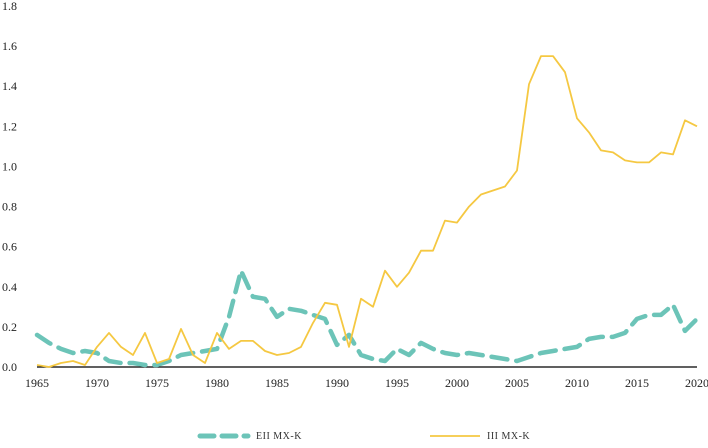 The height and width of the screenshot is (448, 708). What do you see at coordinates (9, 187) in the screenshot?
I see `y-axis-tick-labels: 0.0 0.2 0.4 0.6 0.8 1.0 1.2 1.4 1.6 1.8` at bounding box center [9, 187].